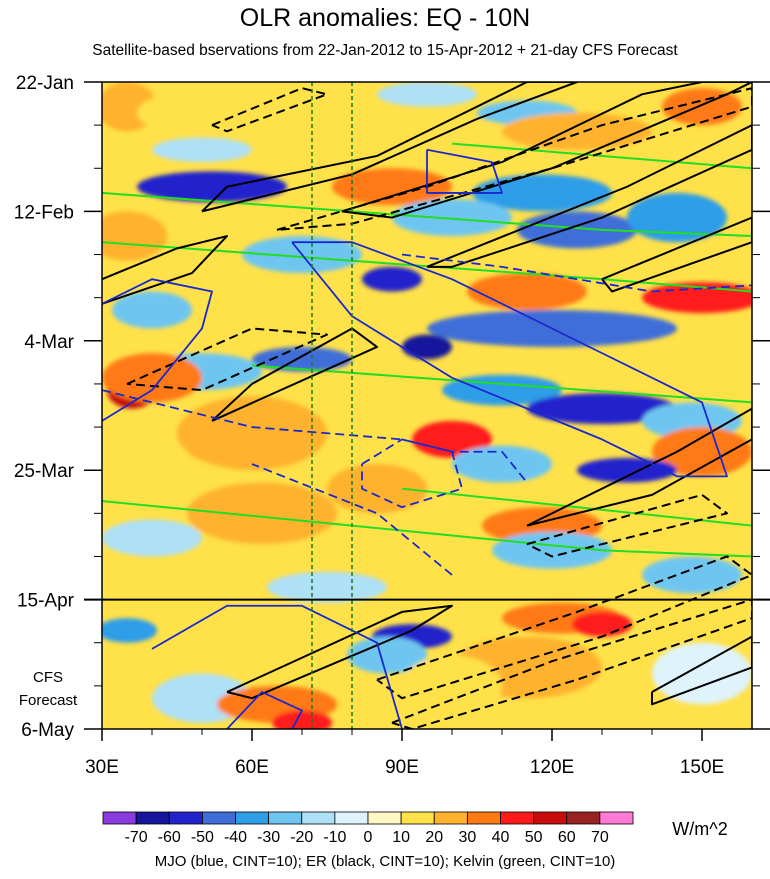  I want to click on x-tick-label-4: 150E, so click(702, 767).